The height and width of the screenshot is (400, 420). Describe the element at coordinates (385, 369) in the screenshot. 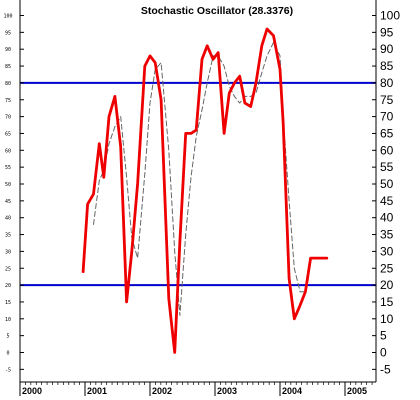

I see `y-tick-label-right: -5` at that location.